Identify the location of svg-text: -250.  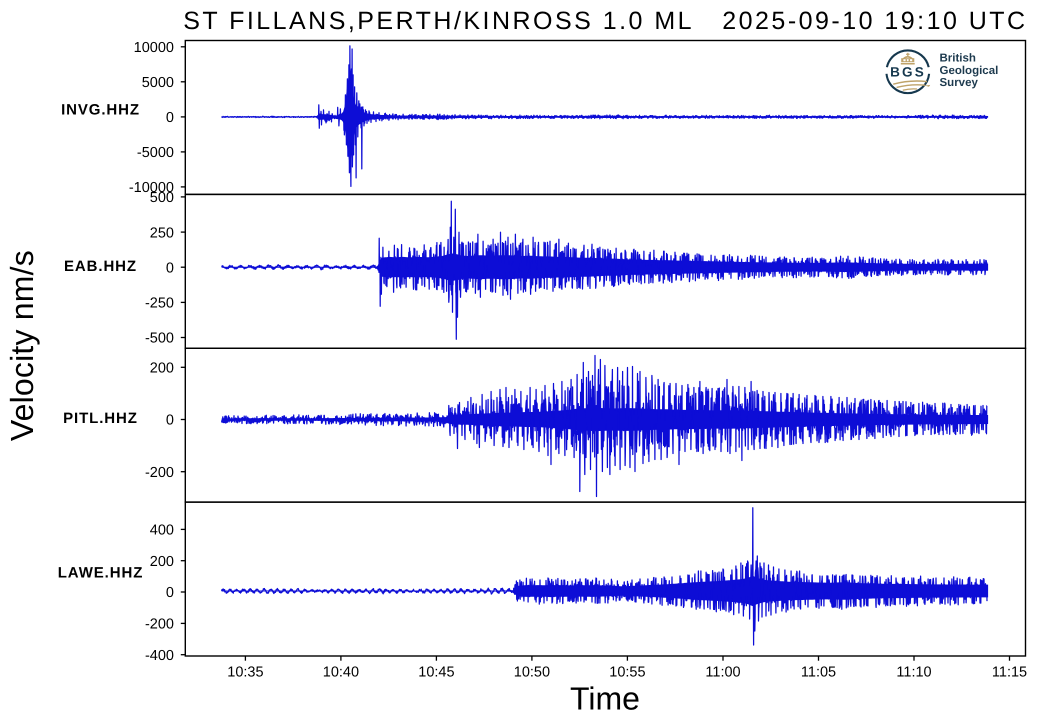
(159, 304).